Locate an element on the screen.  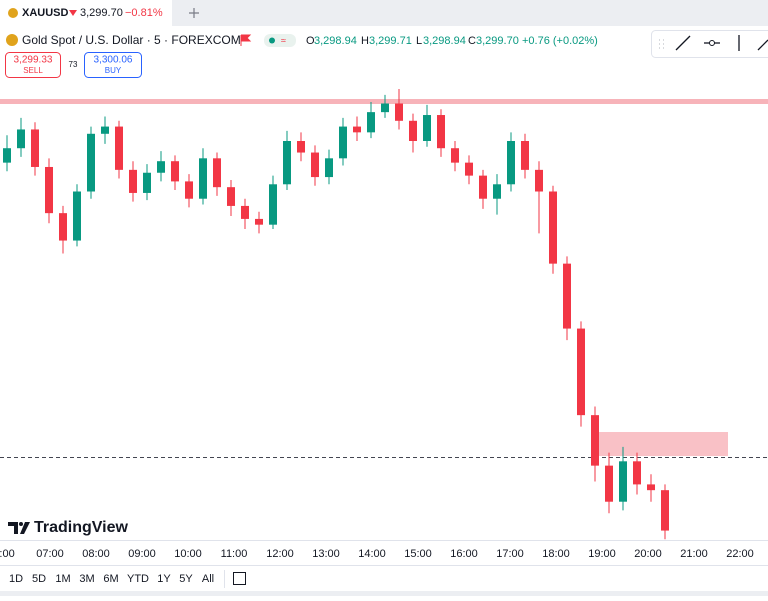
x-tick-label: 19:00 is located at coordinates (602, 554).